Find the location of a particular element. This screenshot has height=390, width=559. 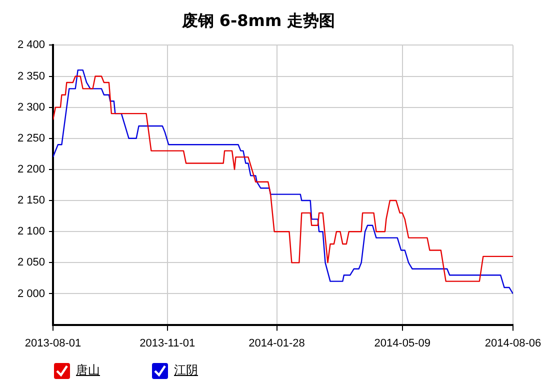

y-tick-label: 2 000 is located at coordinates (31, 294).